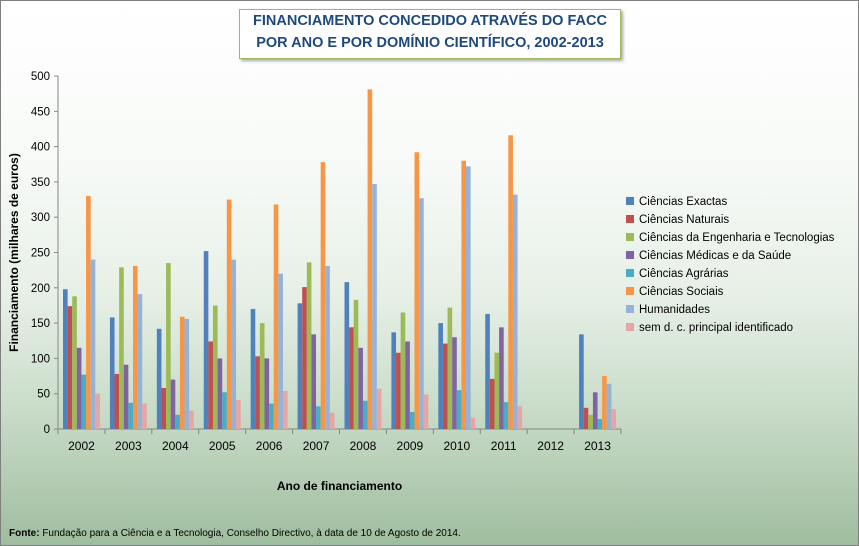 The height and width of the screenshot is (546, 859). Describe the element at coordinates (40, 183) in the screenshot. I see `y-tick-label: 350` at that location.